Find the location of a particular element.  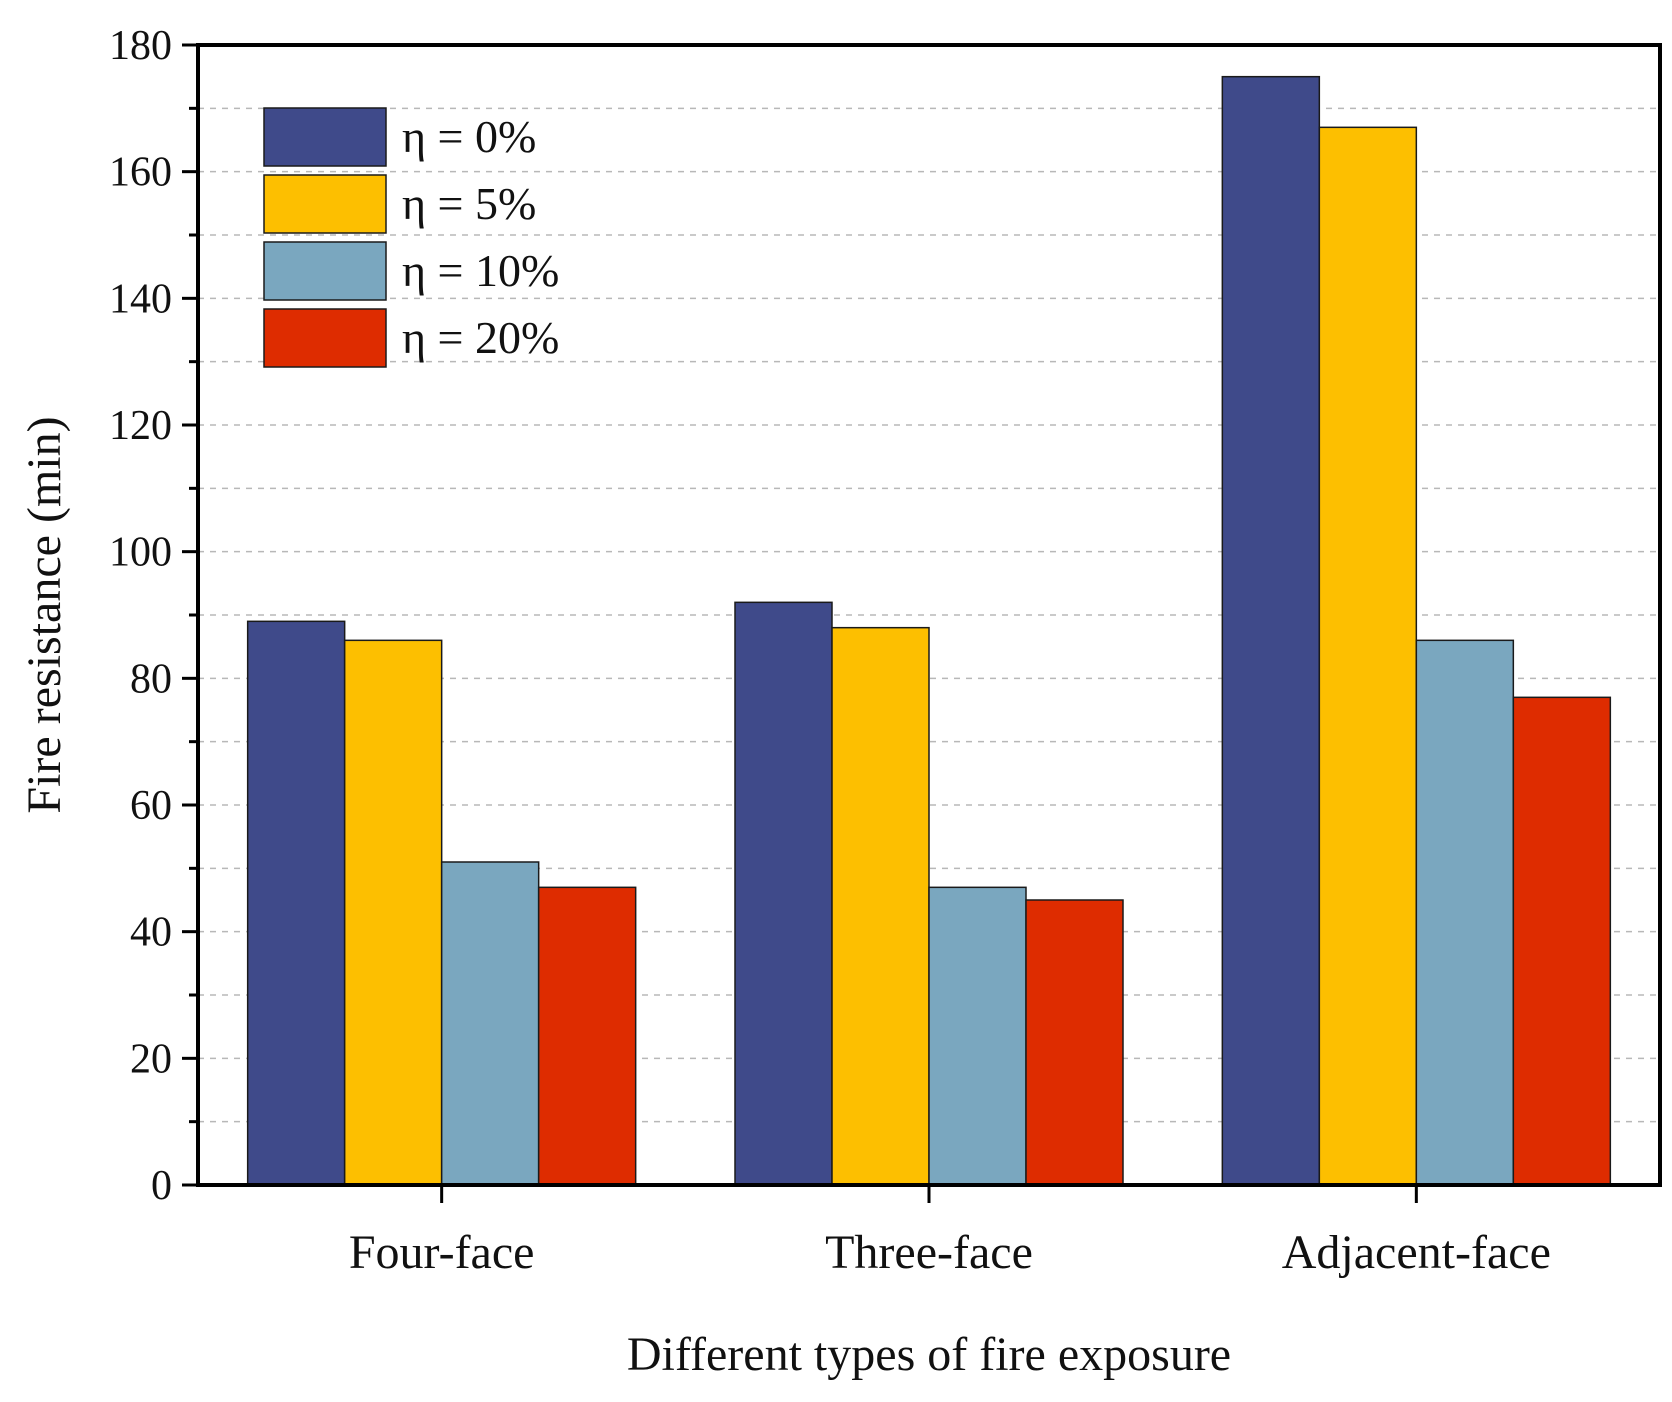

x-tick-label: Three-face is located at coordinates (929, 1252).